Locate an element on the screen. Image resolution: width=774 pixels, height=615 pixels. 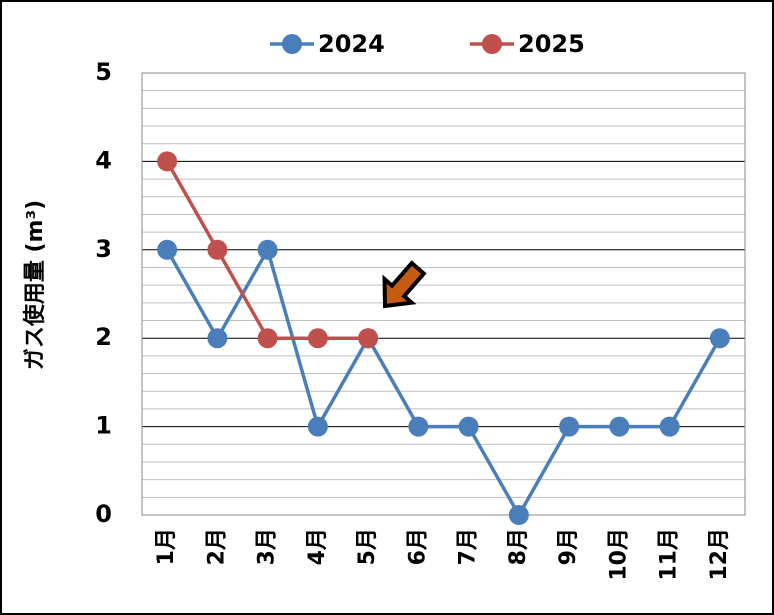
x-tick-label: 12月 is located at coordinates (719, 554).